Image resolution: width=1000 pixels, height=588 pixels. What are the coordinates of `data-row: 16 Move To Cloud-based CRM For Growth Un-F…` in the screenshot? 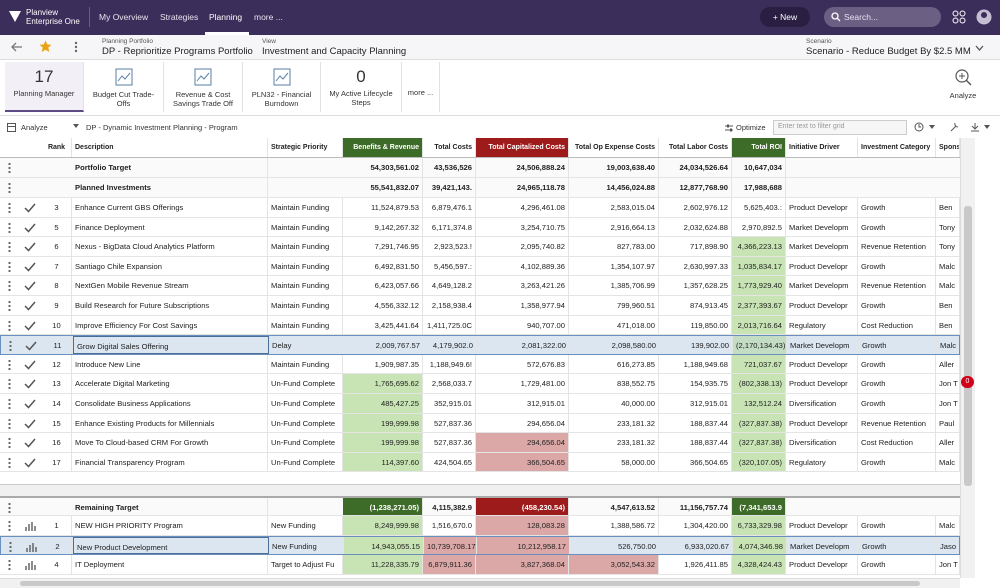 It's located at (480, 443).